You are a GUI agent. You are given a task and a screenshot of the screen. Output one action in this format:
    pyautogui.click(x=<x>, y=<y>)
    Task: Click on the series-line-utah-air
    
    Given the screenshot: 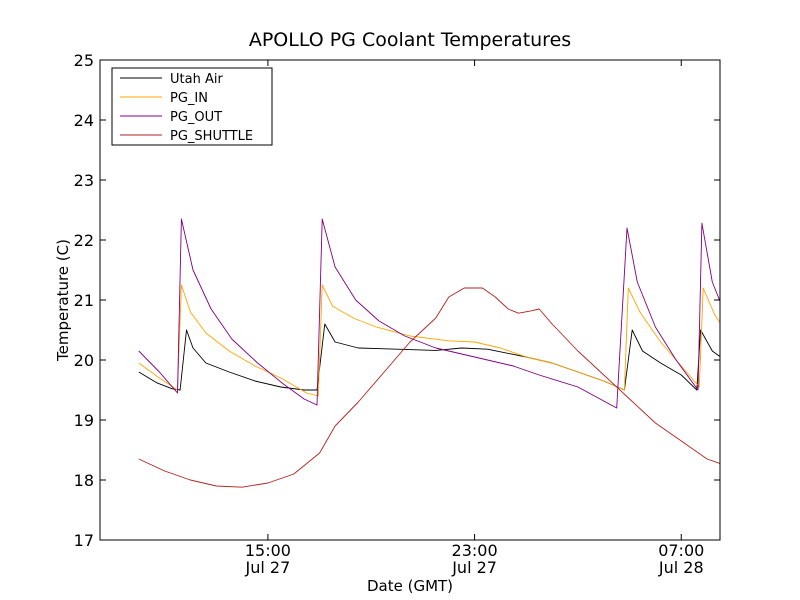 What is the action you would take?
    pyautogui.click(x=429, y=357)
    